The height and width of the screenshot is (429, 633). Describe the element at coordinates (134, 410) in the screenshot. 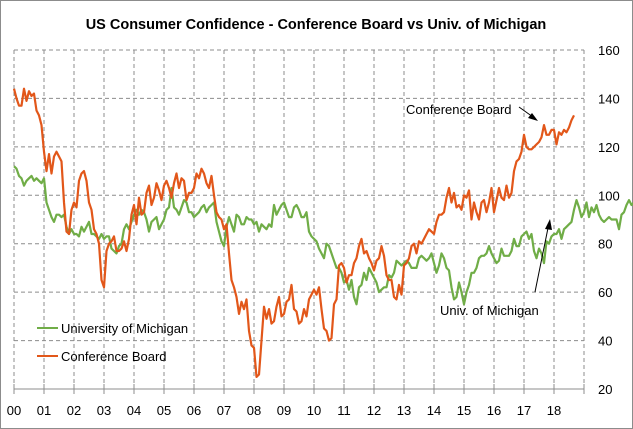

I see `x-tick-label: 04` at that location.